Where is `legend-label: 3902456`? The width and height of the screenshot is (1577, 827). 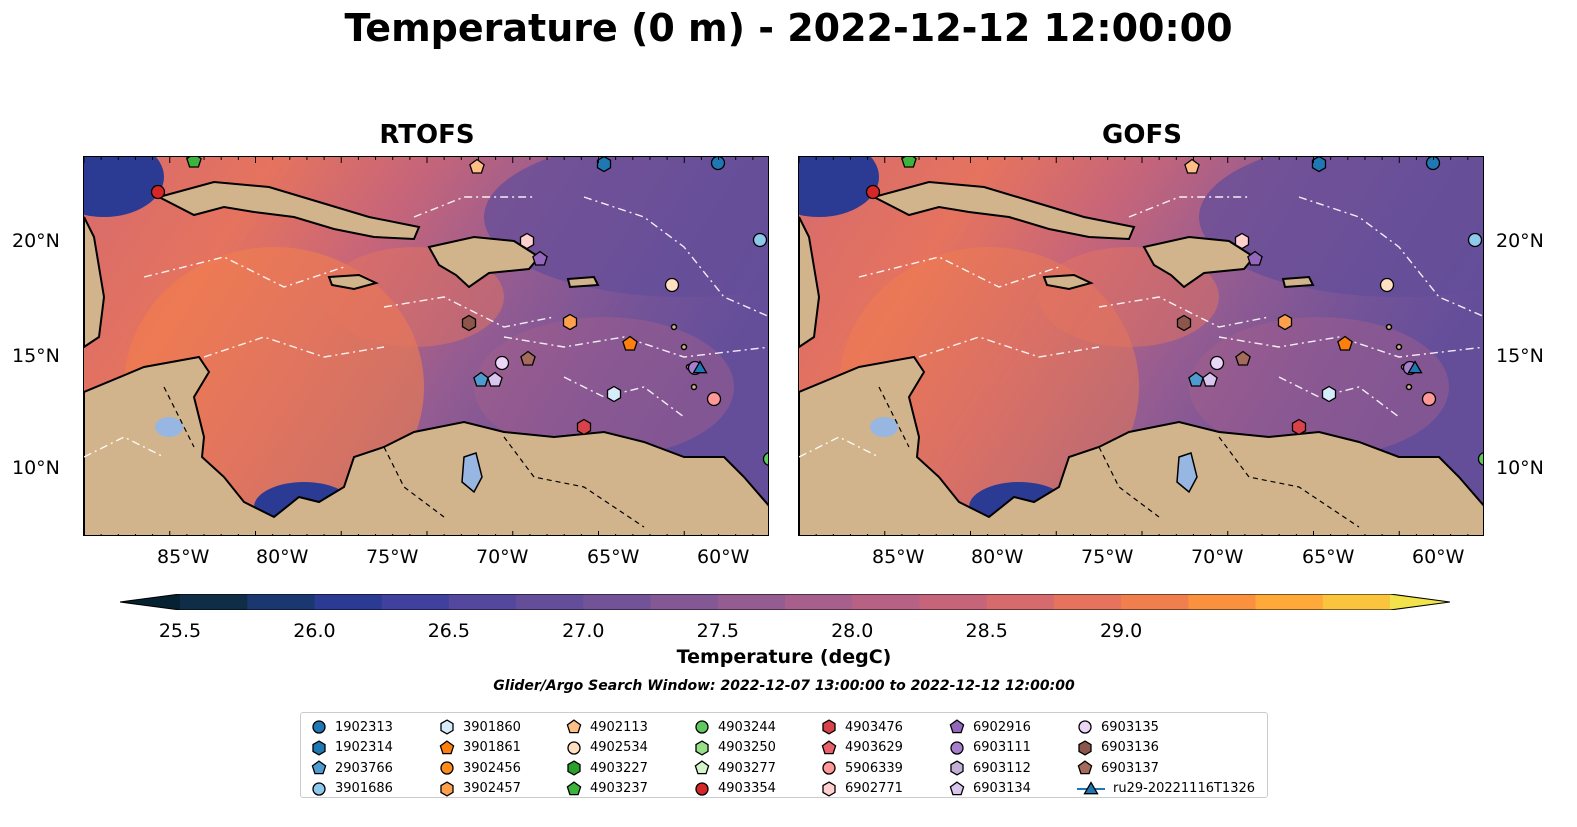
legend-label: 3902456 is located at coordinates (492, 768).